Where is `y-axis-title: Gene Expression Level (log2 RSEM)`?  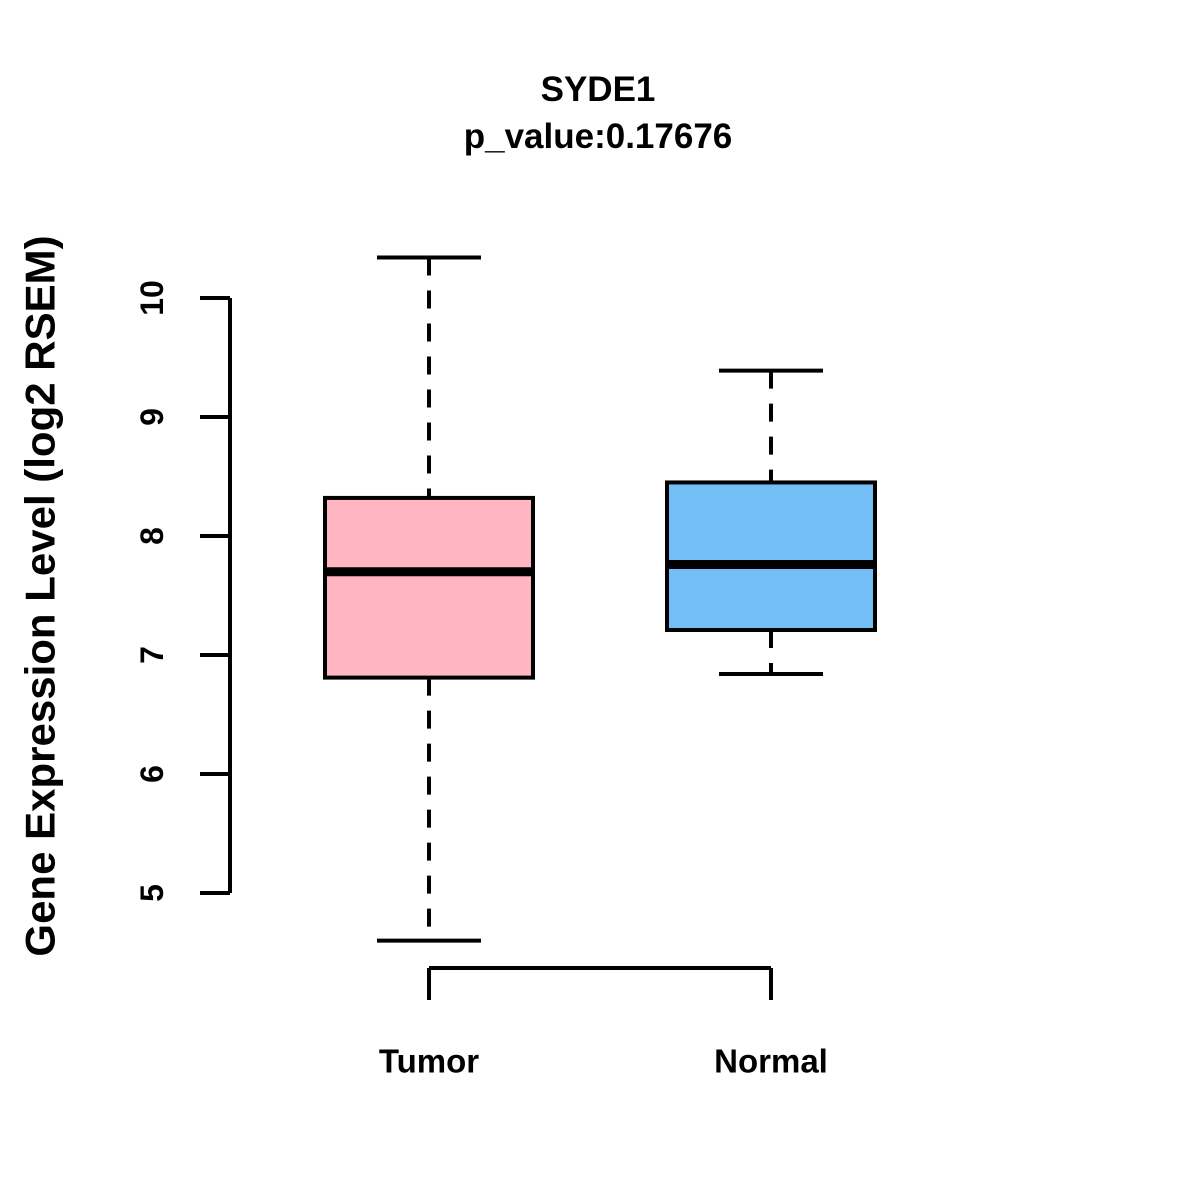 y-axis-title: Gene Expression Level (log2 RSEM) is located at coordinates (40, 595).